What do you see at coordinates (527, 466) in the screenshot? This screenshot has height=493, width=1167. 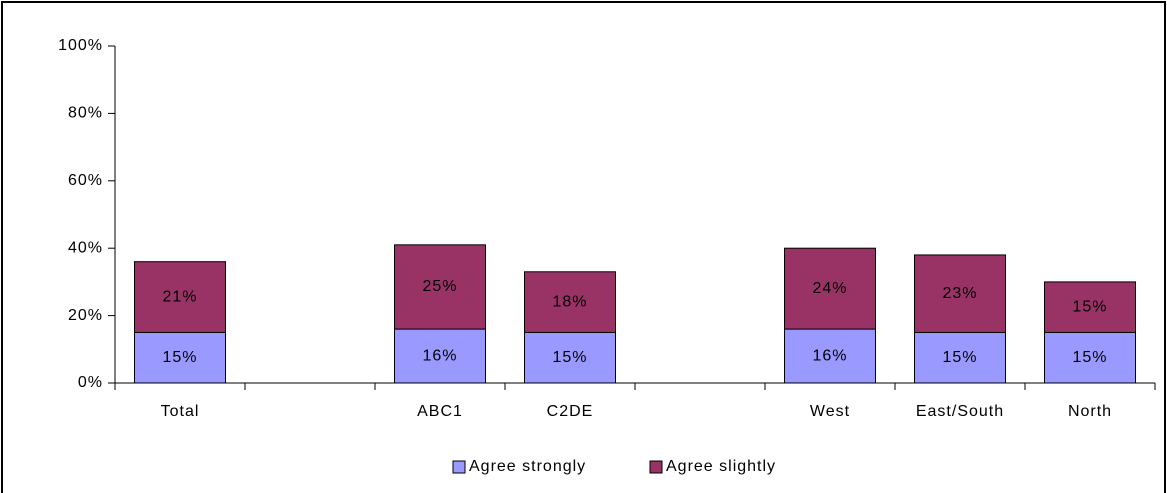 I see `legend-label: Agree strongly` at bounding box center [527, 466].